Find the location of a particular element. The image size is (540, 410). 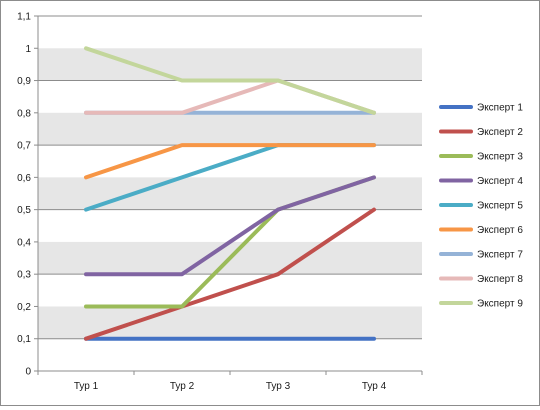

y-tick-label: 0,5 is located at coordinates (24, 210).